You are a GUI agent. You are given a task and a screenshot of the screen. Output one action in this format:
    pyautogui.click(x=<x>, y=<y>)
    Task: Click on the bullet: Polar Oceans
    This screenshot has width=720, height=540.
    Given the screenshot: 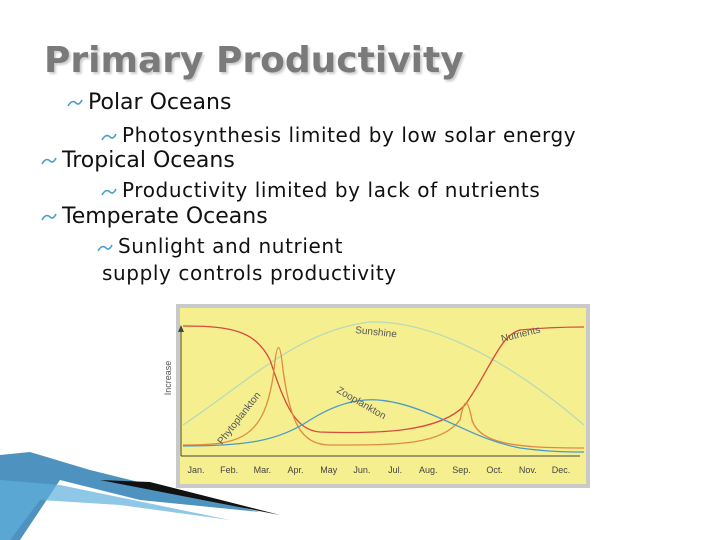 What is the action you would take?
    pyautogui.click(x=148, y=102)
    